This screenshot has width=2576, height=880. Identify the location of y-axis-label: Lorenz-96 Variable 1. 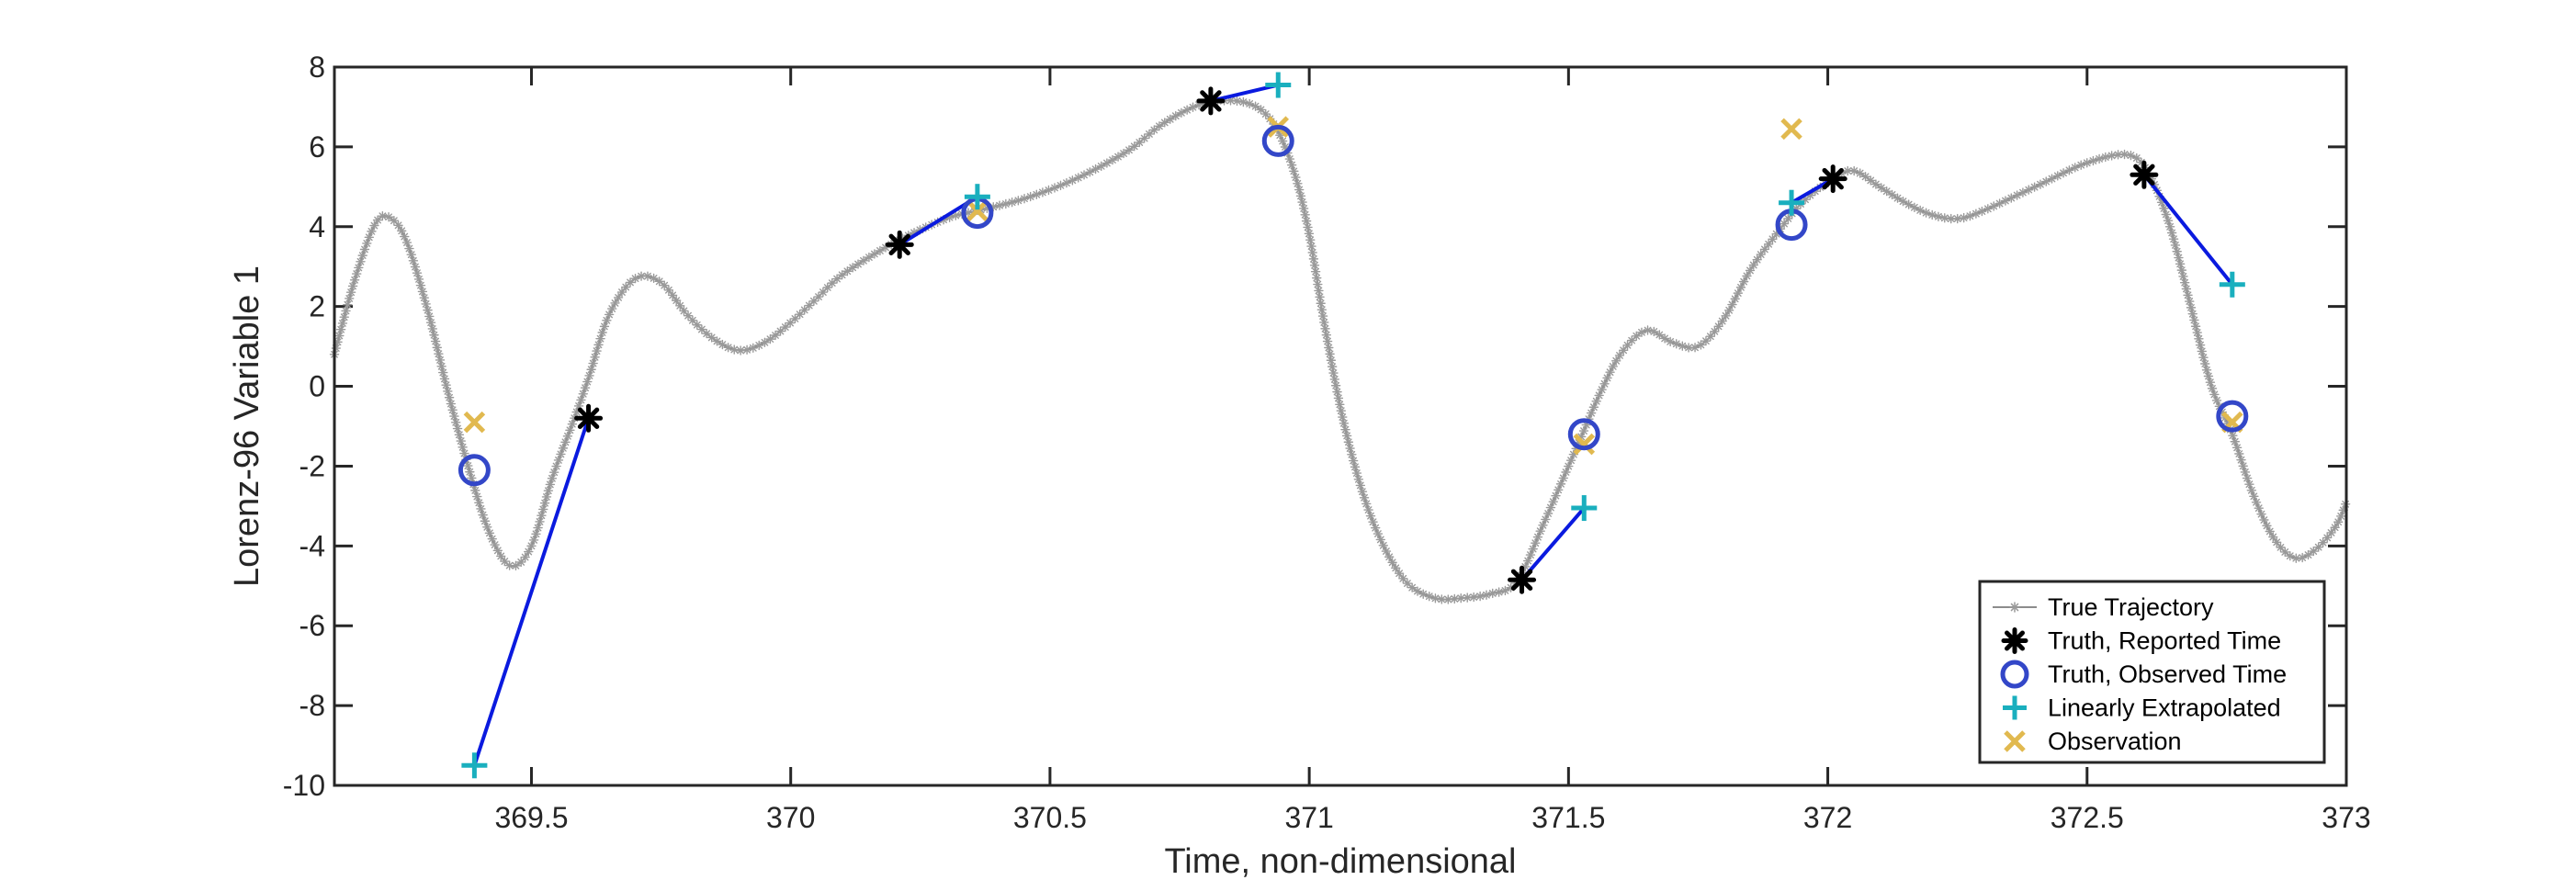
(247, 426).